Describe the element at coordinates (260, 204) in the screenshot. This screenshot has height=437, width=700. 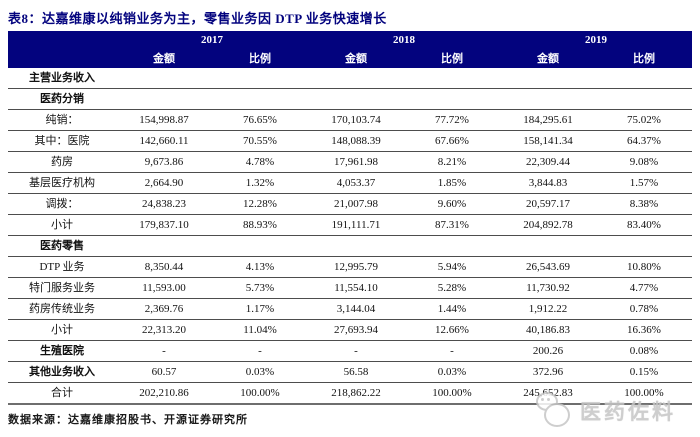
I see `cell: 12.28%` at that location.